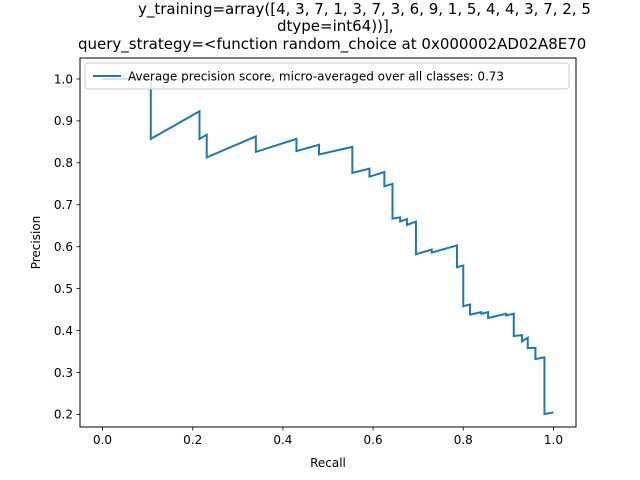  Describe the element at coordinates (36, 243) in the screenshot. I see `y-axis-label: Precision` at that location.